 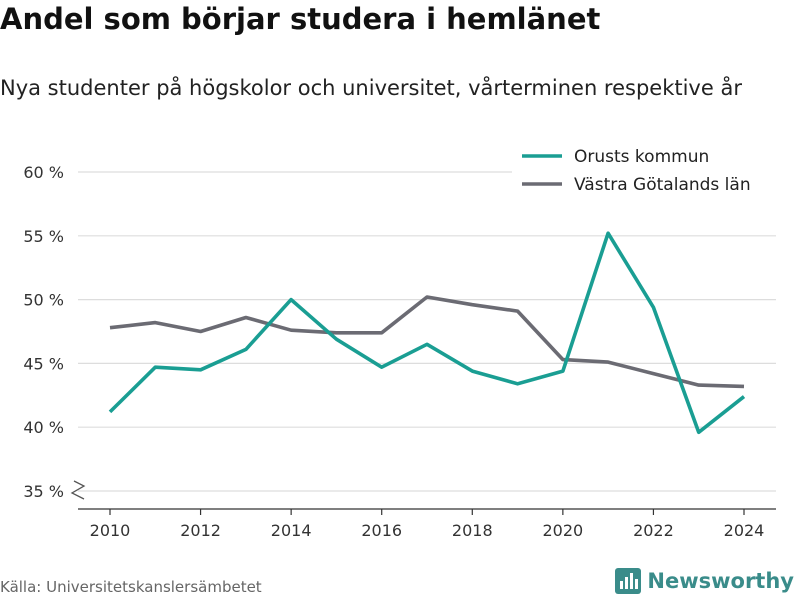 What do you see at coordinates (78, 490) in the screenshot?
I see `axis-break-icon` at bounding box center [78, 490].